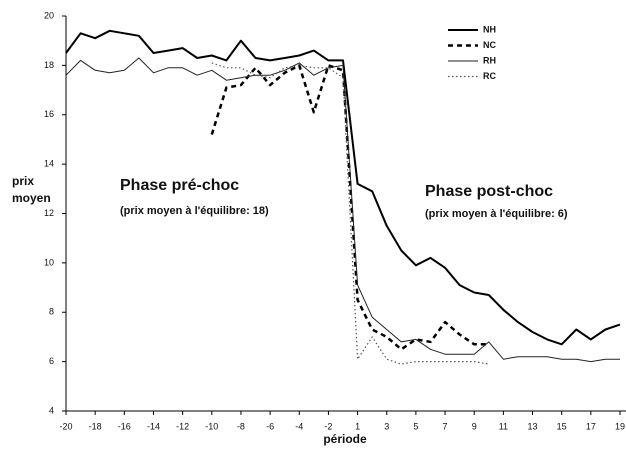 This screenshot has height=451, width=626. Describe the element at coordinates (328, 426) in the screenshot. I see `x-tick-label: -2` at that location.